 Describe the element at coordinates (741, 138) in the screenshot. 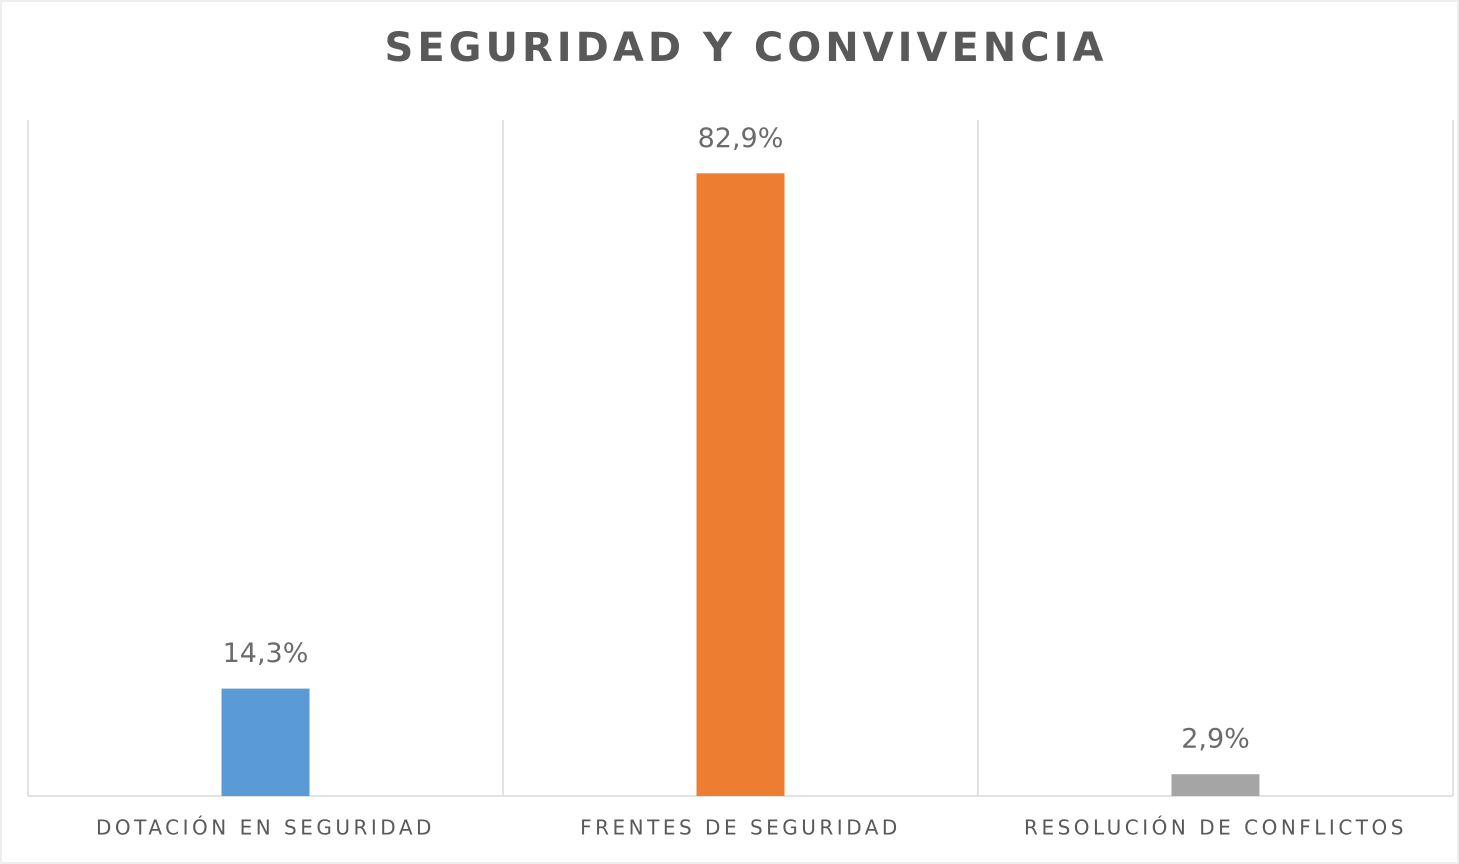

I see `data-label: 82,9%` at that location.